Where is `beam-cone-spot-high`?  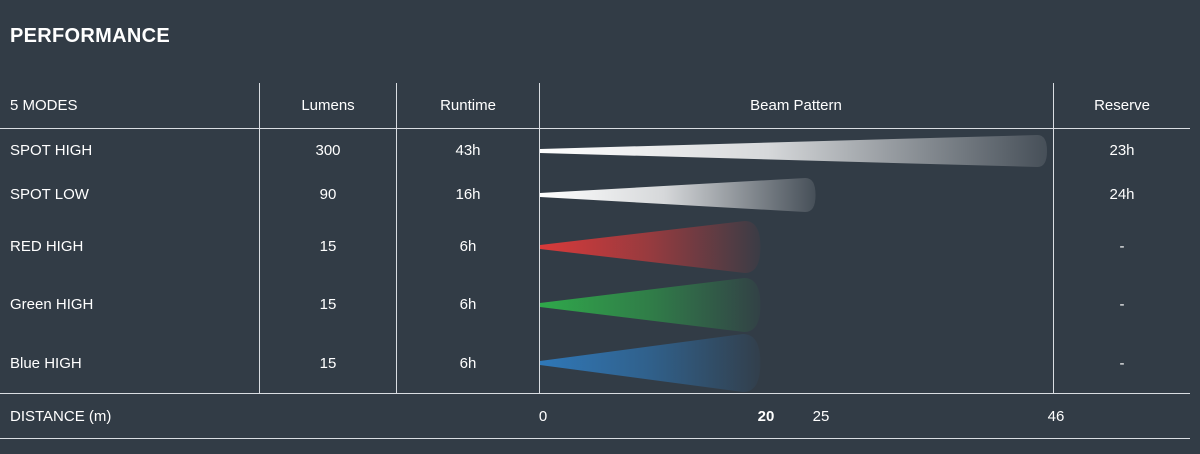
beam-cone-spot-high is located at coordinates (793, 151).